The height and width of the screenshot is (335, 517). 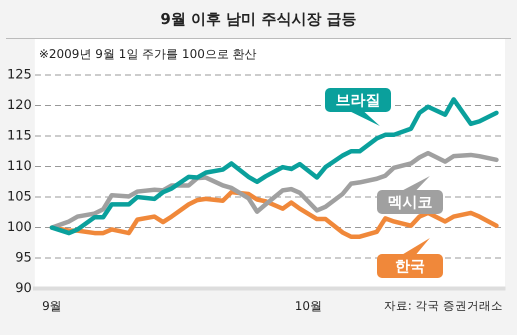 What do you see at coordinates (19, 166) in the screenshot?
I see `y-tick-label: 110` at bounding box center [19, 166].